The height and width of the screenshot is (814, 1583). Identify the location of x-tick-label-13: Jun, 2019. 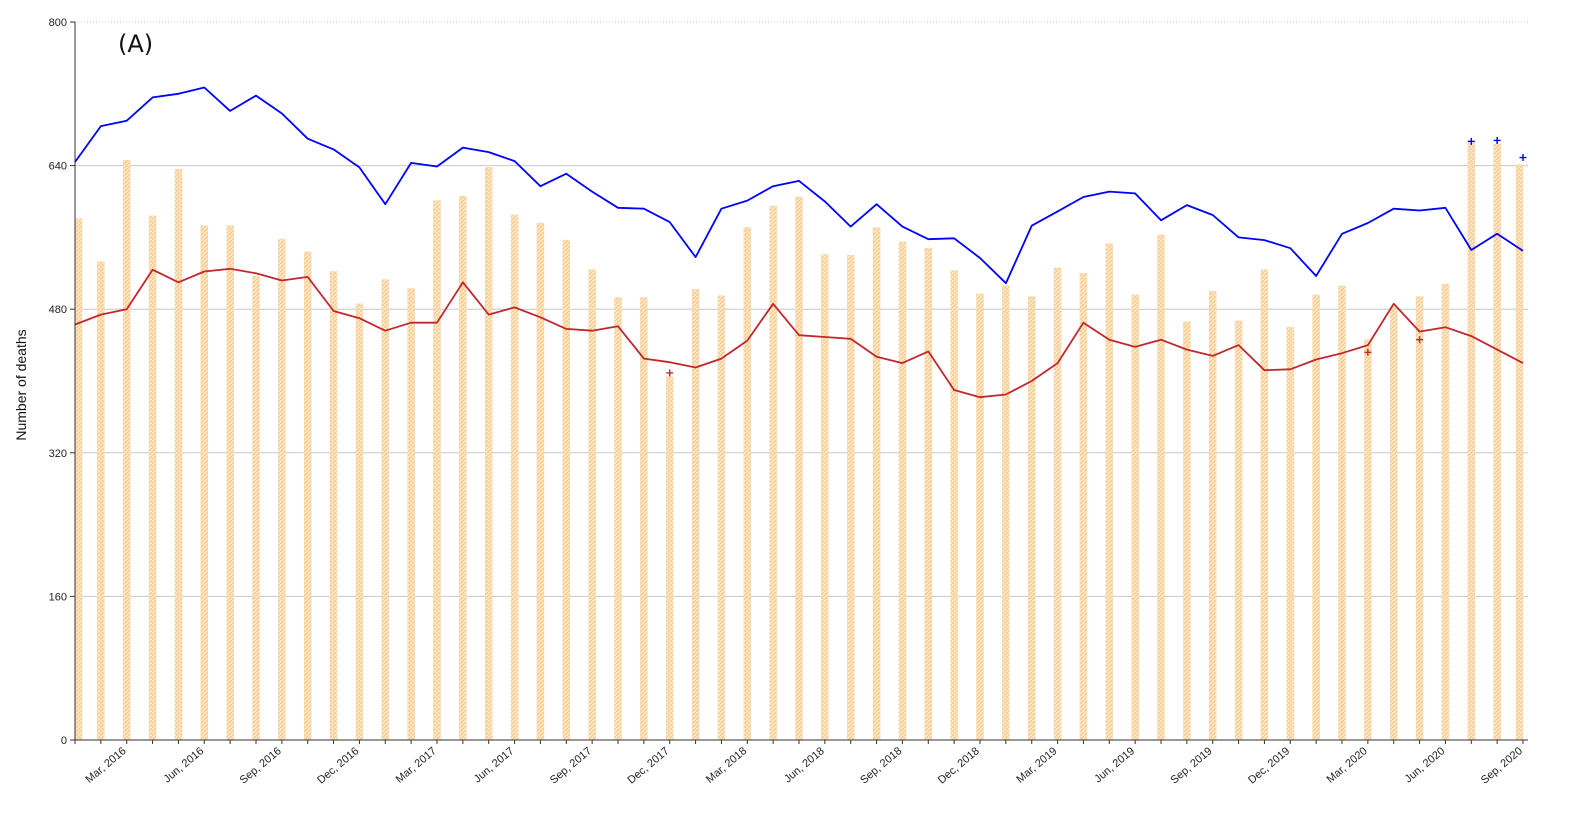
(1114, 765).